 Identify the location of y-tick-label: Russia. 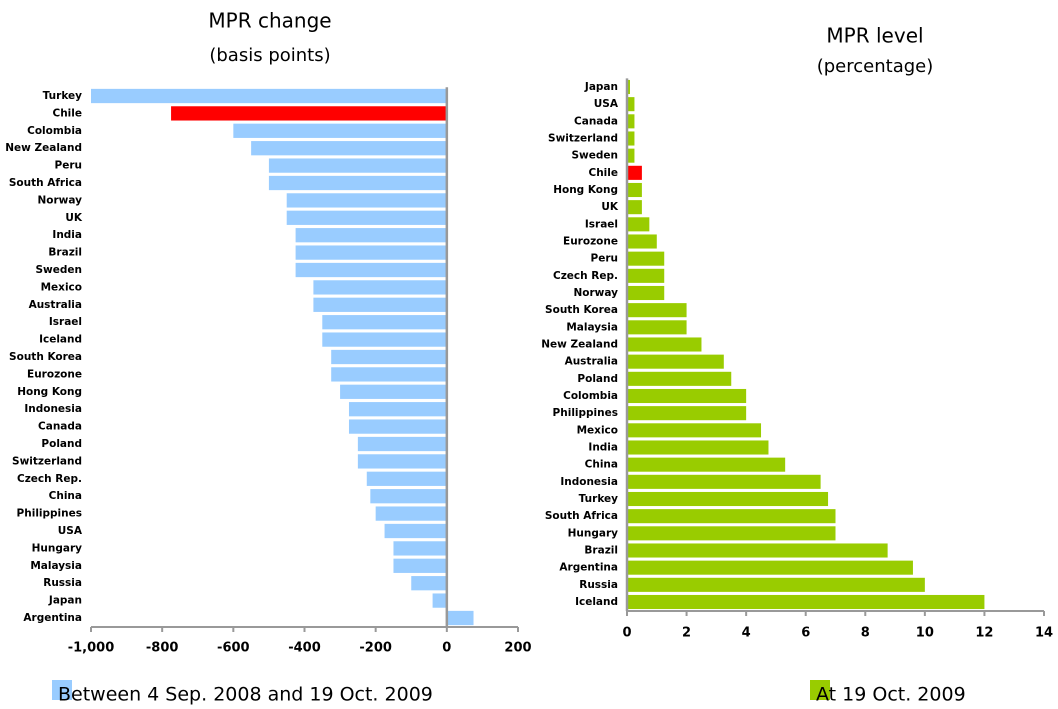
(62, 583).